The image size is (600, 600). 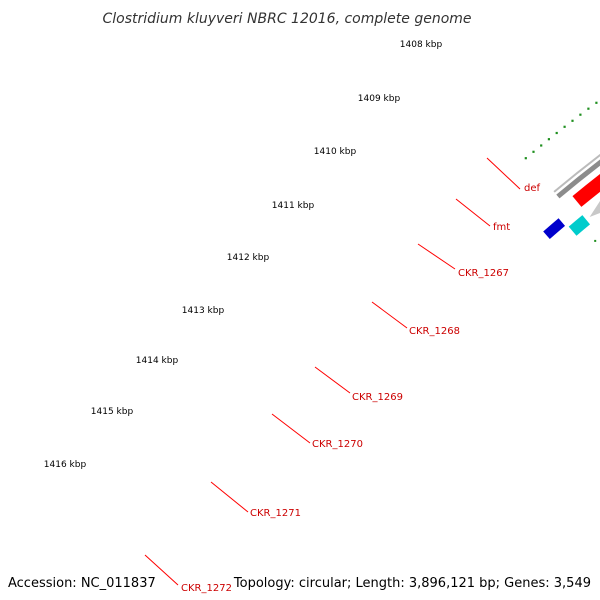 I want to click on tick-label: 1408 kbp, so click(x=421, y=45).